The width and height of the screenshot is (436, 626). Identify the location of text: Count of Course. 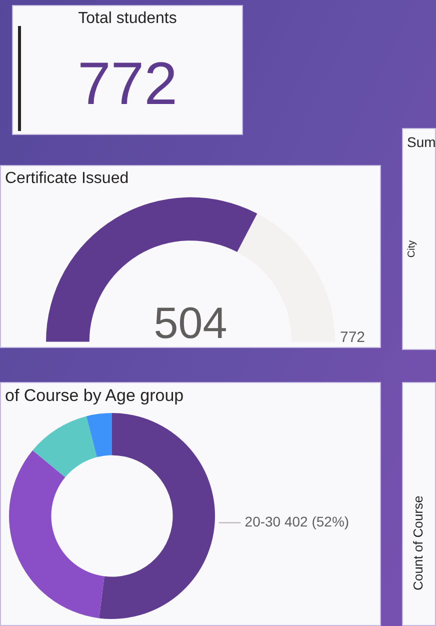
(418, 543).